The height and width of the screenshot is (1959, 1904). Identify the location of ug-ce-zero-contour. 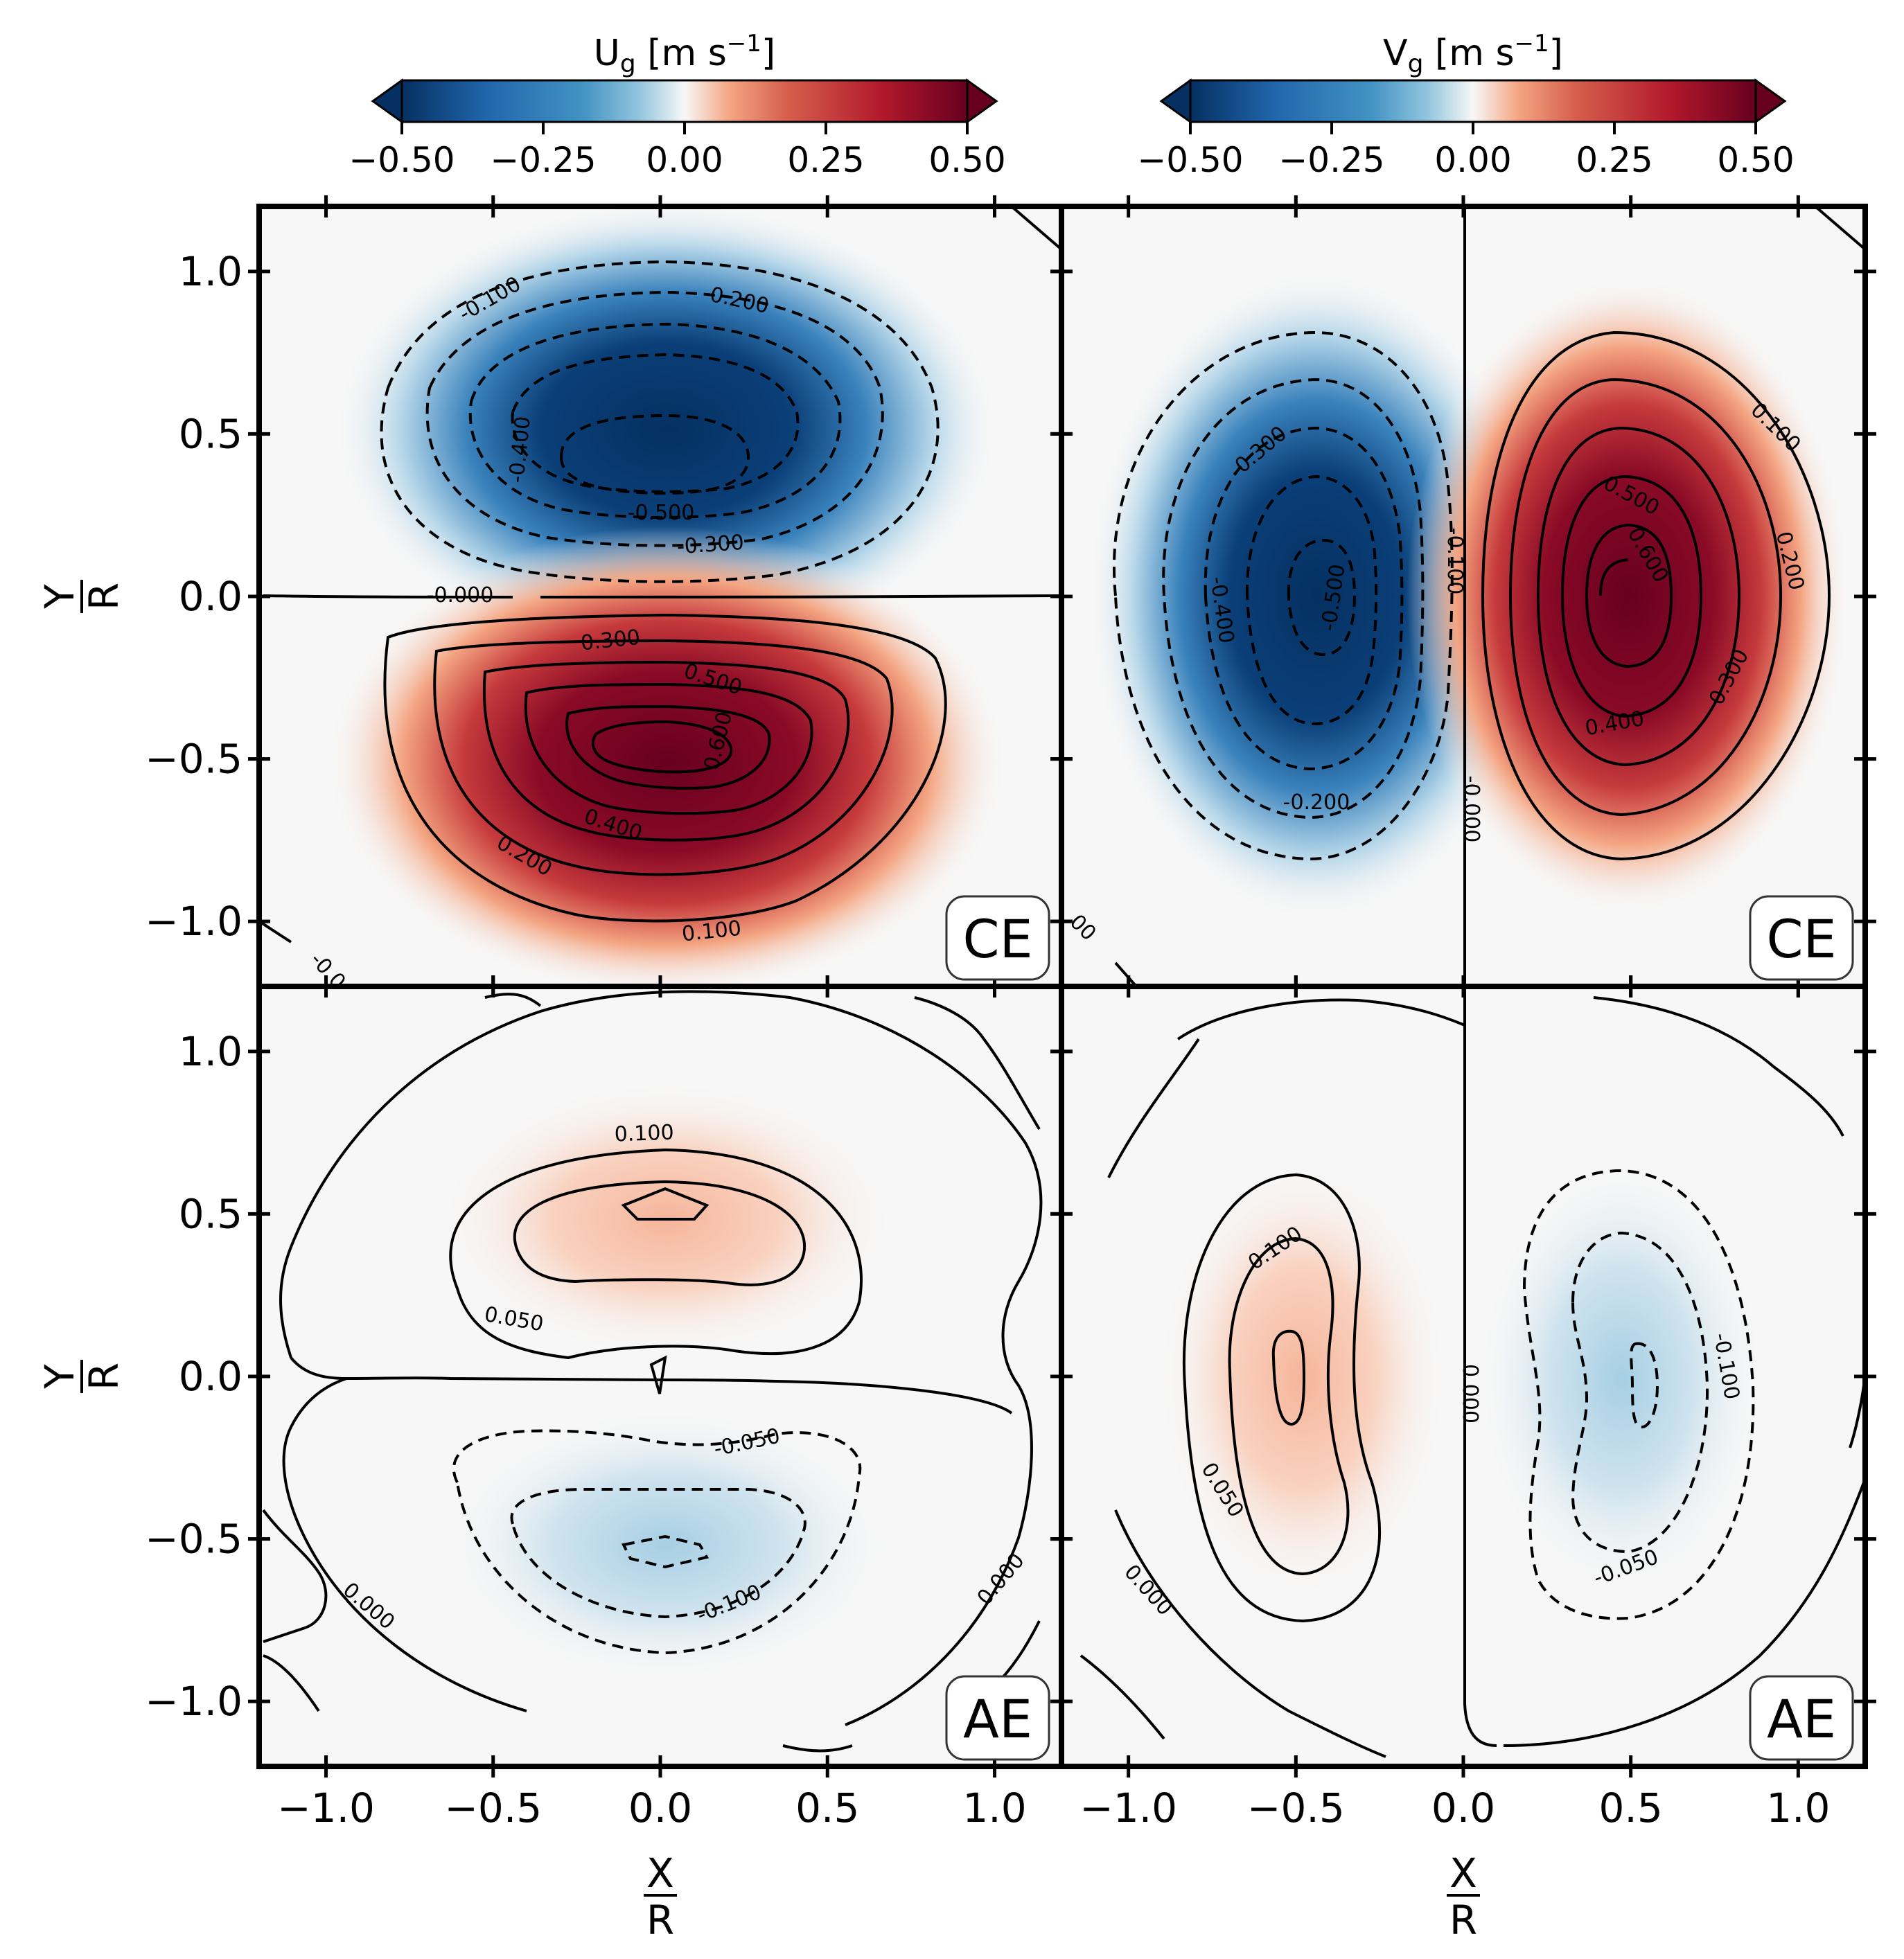
(662, 596).